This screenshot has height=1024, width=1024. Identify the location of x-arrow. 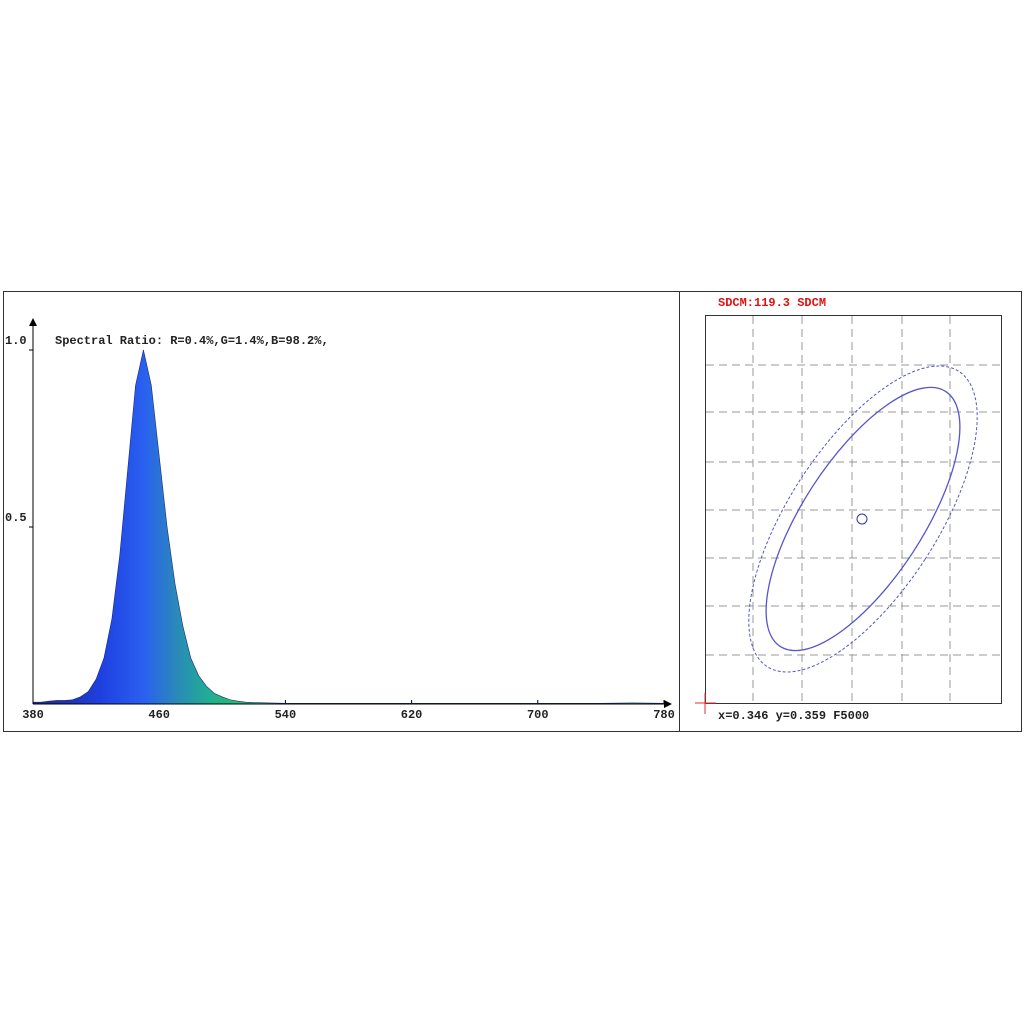
(668, 704).